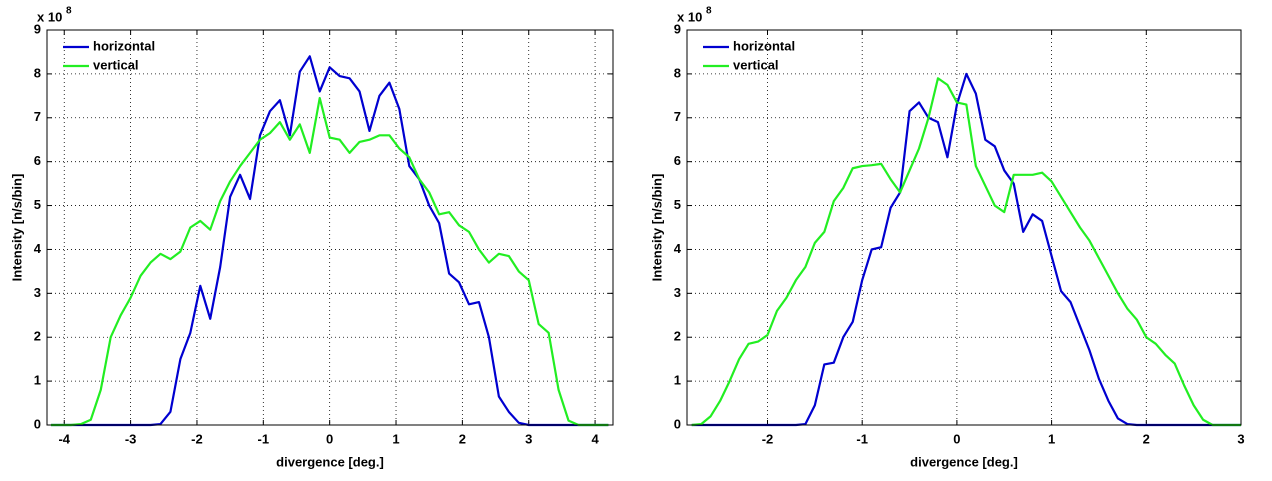 The height and width of the screenshot is (481, 1272). What do you see at coordinates (131, 438) in the screenshot?
I see `x-tick-label: -3` at bounding box center [131, 438].